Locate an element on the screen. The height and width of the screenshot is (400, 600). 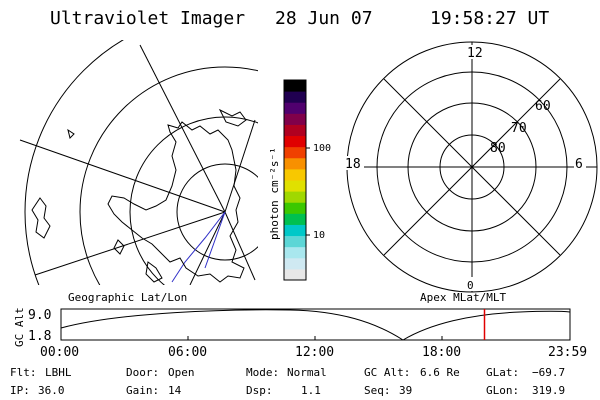
colorbar-frame is located at coordinates (295, 180).